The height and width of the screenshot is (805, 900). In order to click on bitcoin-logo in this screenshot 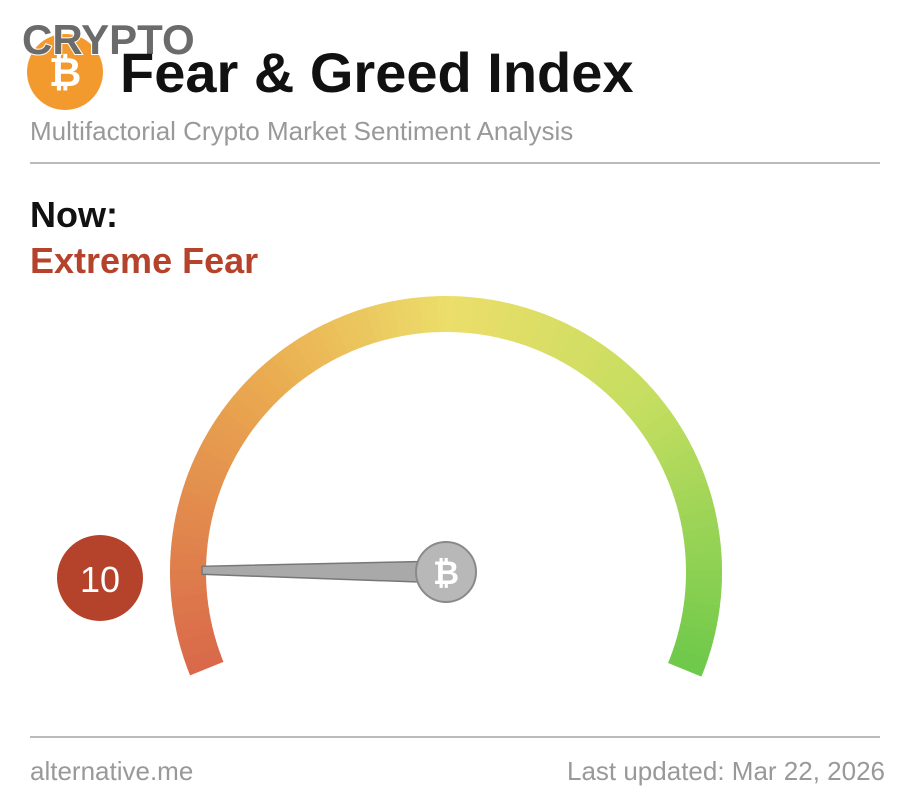, I will do `click(65, 72)`.